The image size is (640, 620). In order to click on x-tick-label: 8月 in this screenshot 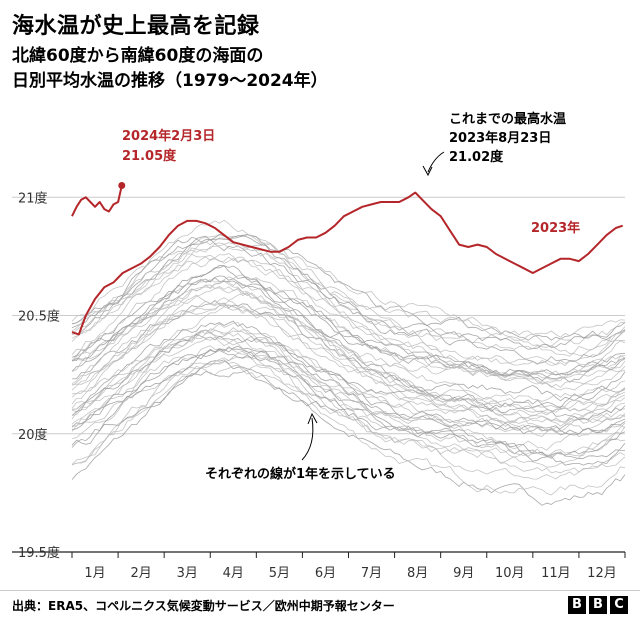, I will do `click(417, 573)`.